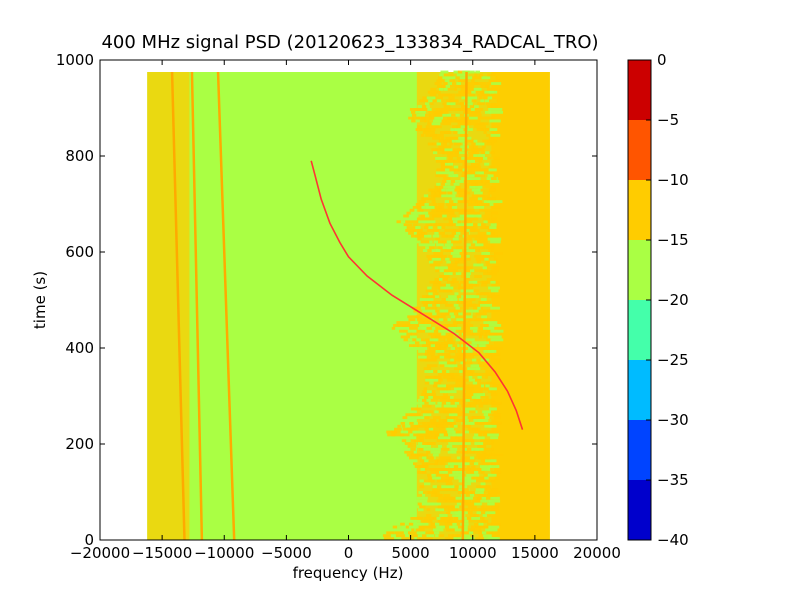  What do you see at coordinates (520, 306) in the screenshot?
I see `heatmap-noise-band` at bounding box center [520, 306].